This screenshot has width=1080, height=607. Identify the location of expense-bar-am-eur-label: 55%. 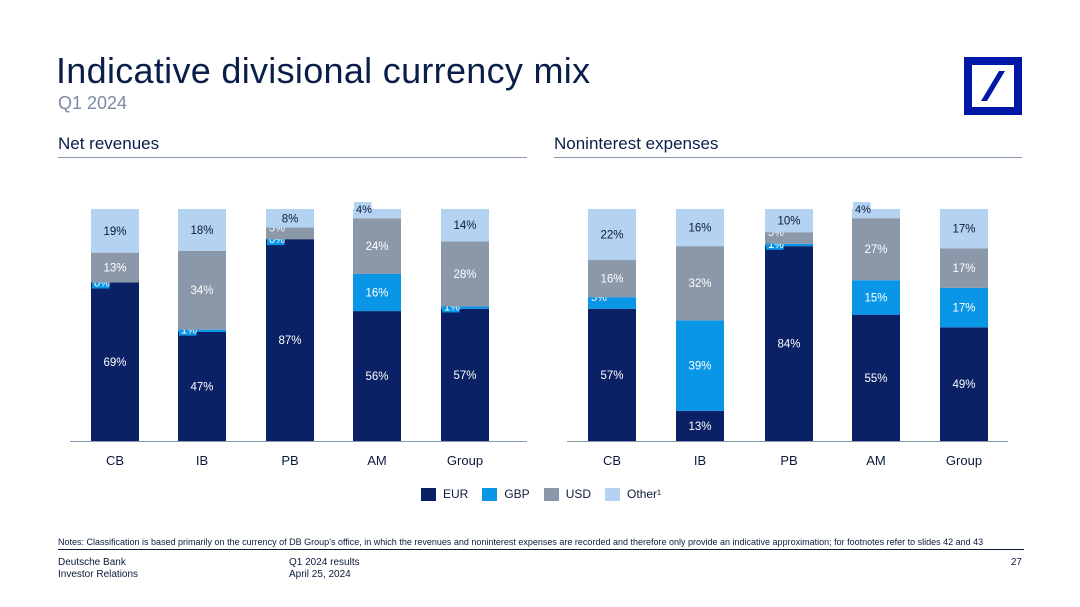
(875, 379).